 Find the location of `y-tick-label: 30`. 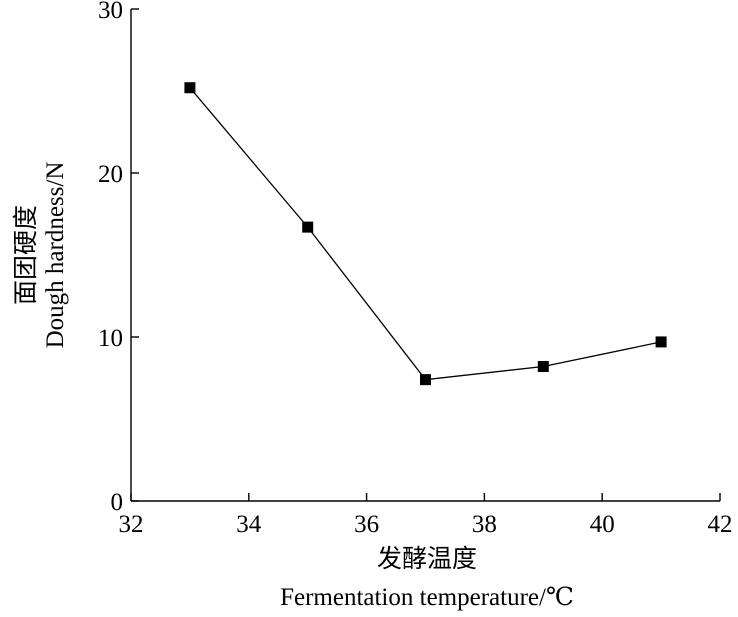

y-tick-label: 30 is located at coordinates (110, 12).